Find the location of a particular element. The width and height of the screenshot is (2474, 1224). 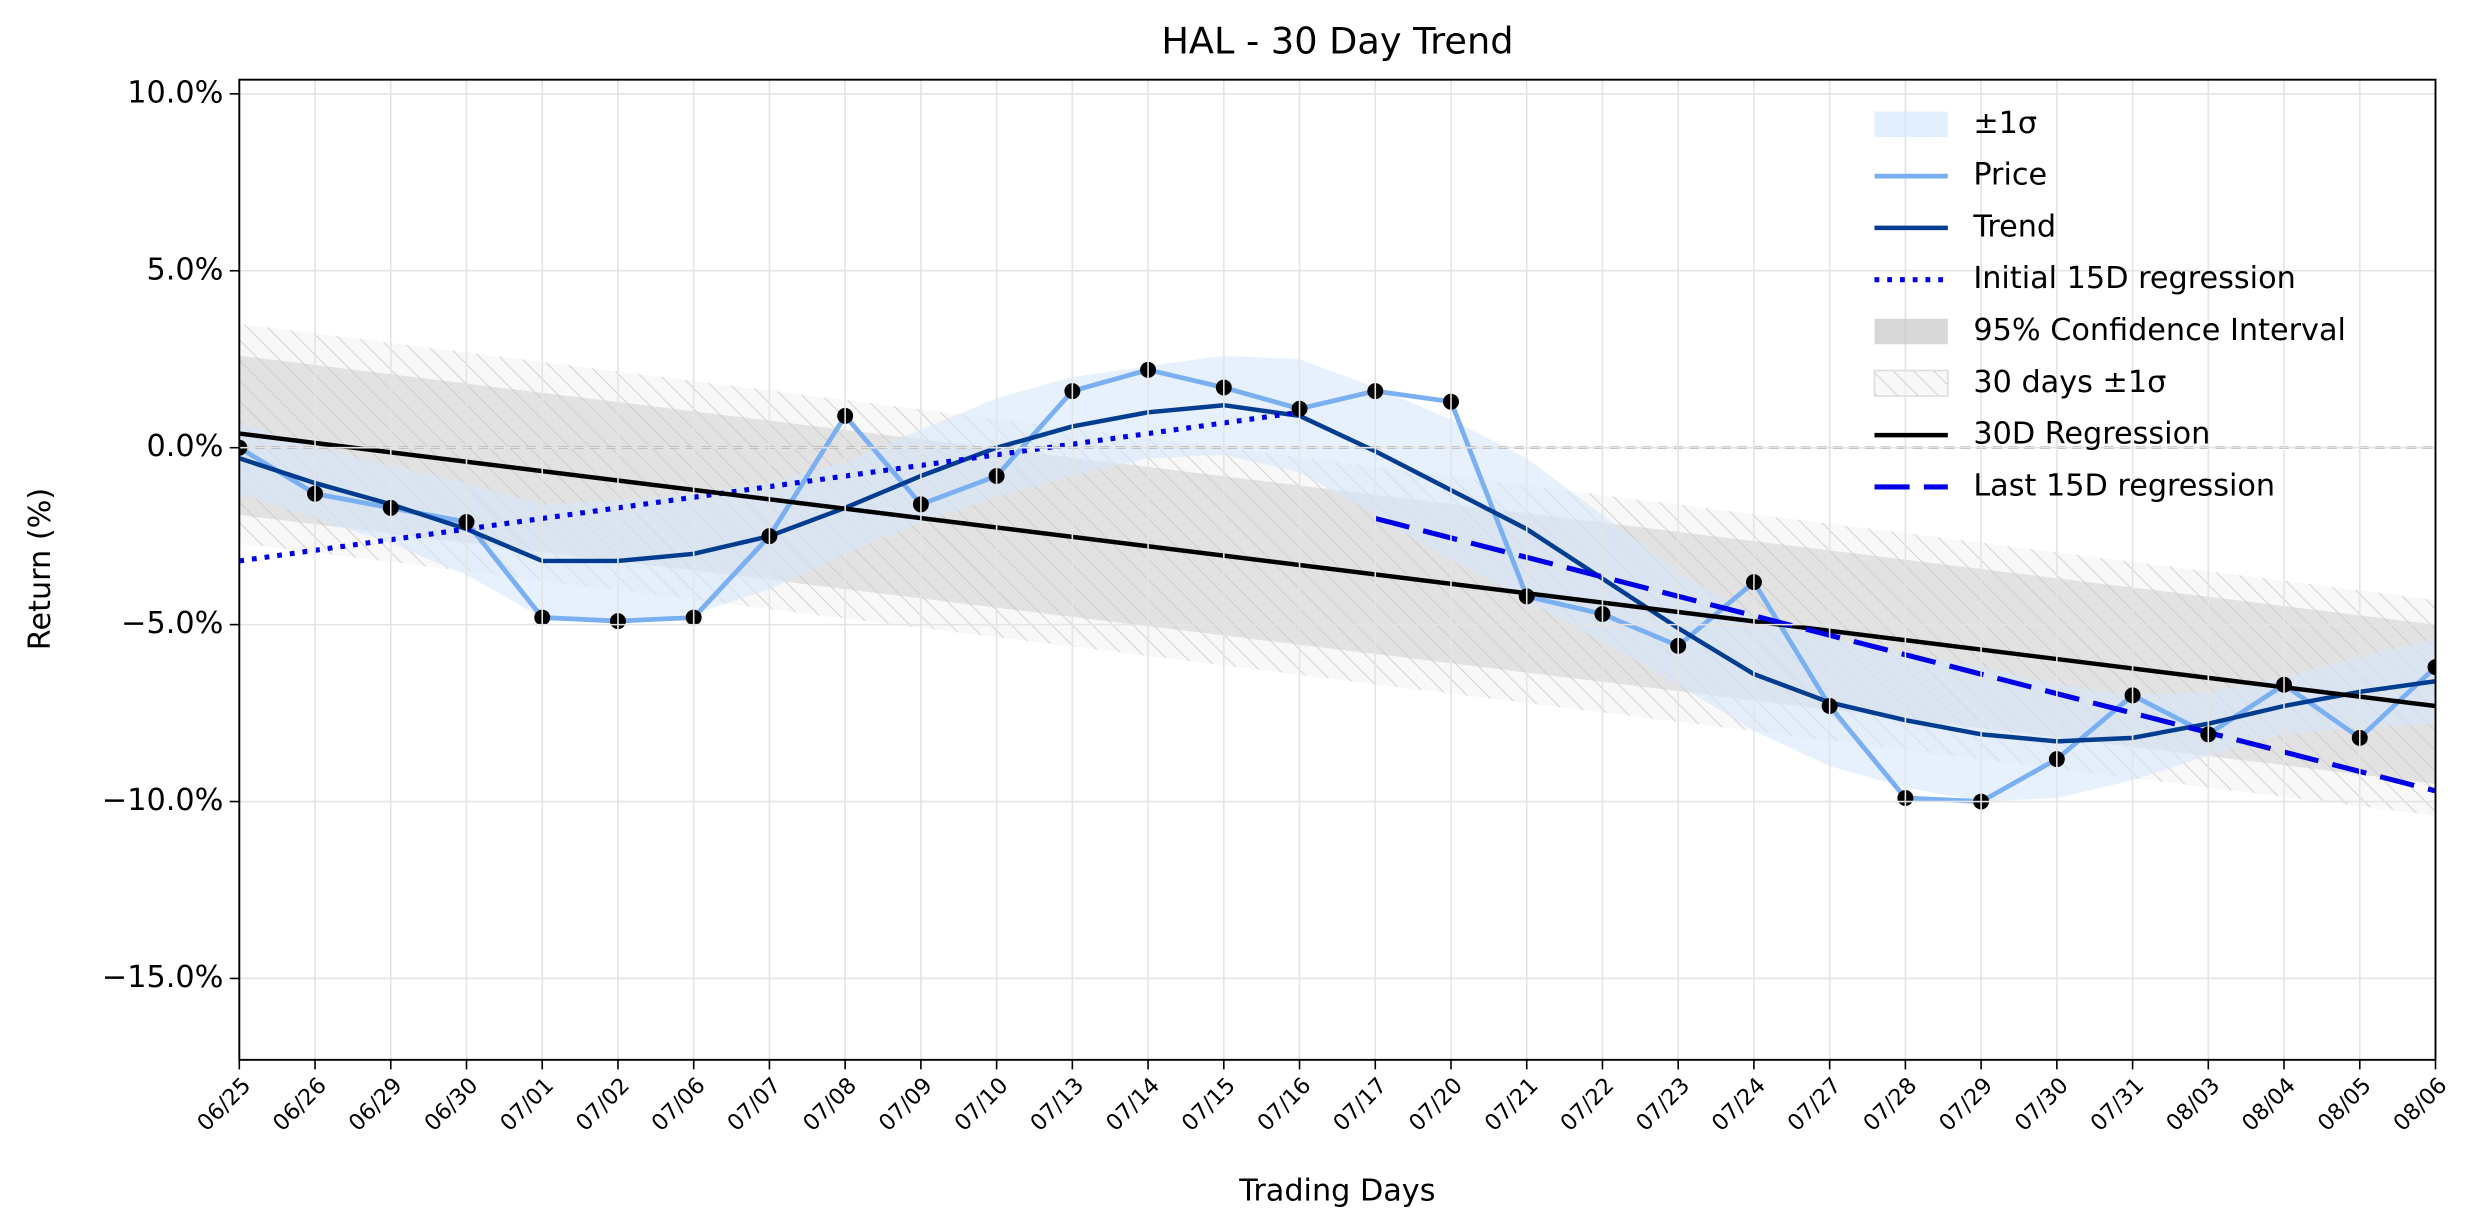

y-tick-label: −5.0% is located at coordinates (172, 623).